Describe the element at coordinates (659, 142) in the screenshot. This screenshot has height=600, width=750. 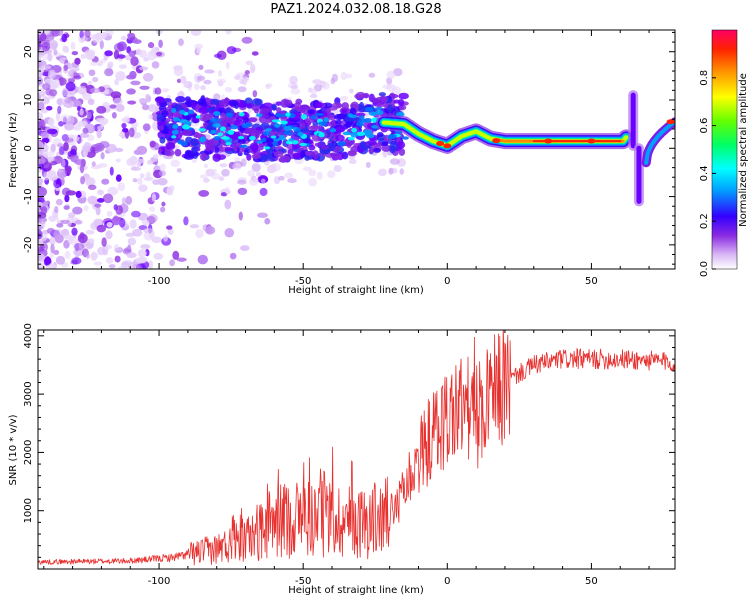
I see `edge-arc-core` at that location.